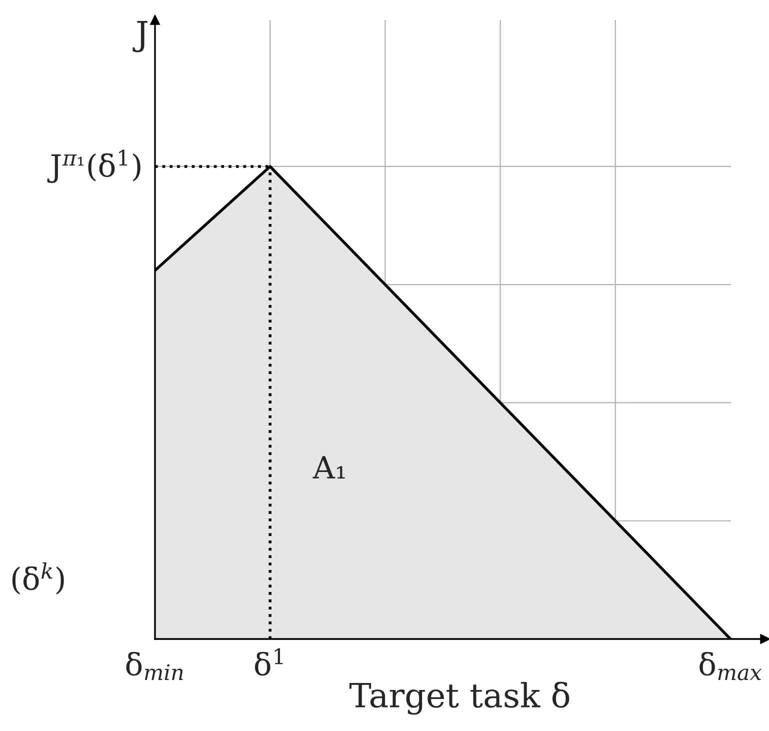 This screenshot has width=769, height=731. Describe the element at coordinates (328, 467) in the screenshot. I see `annotation: A₁` at that location.